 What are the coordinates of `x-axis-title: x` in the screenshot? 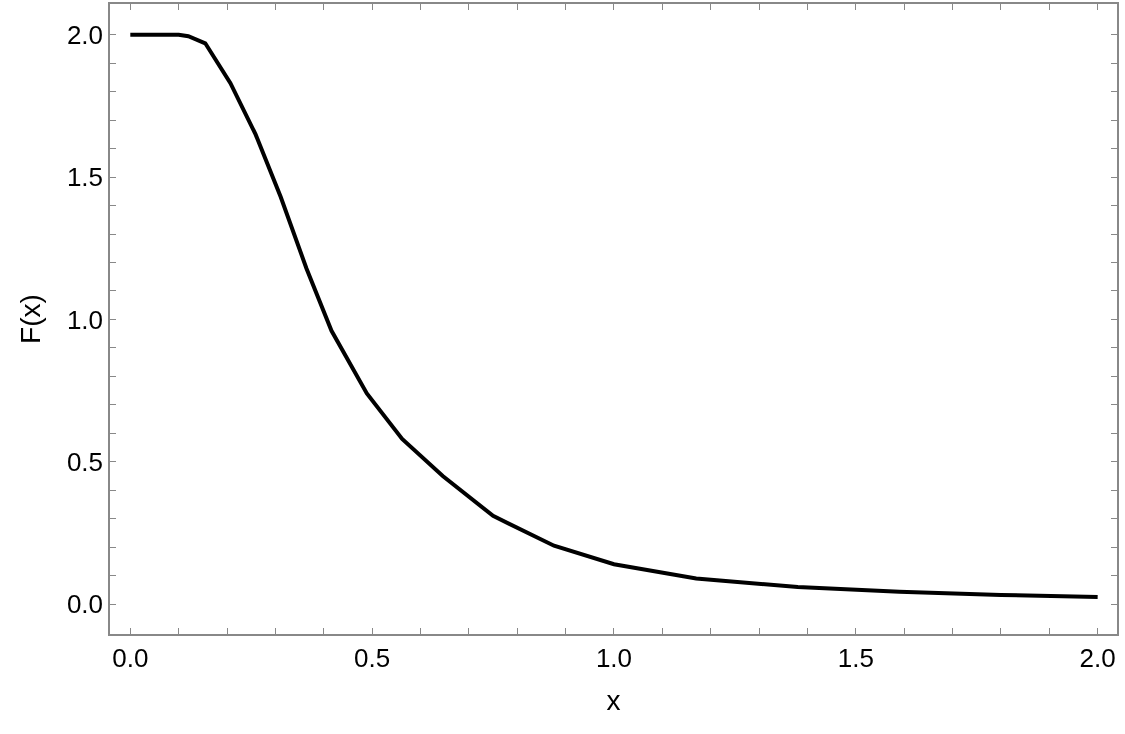 It's located at (613, 700).